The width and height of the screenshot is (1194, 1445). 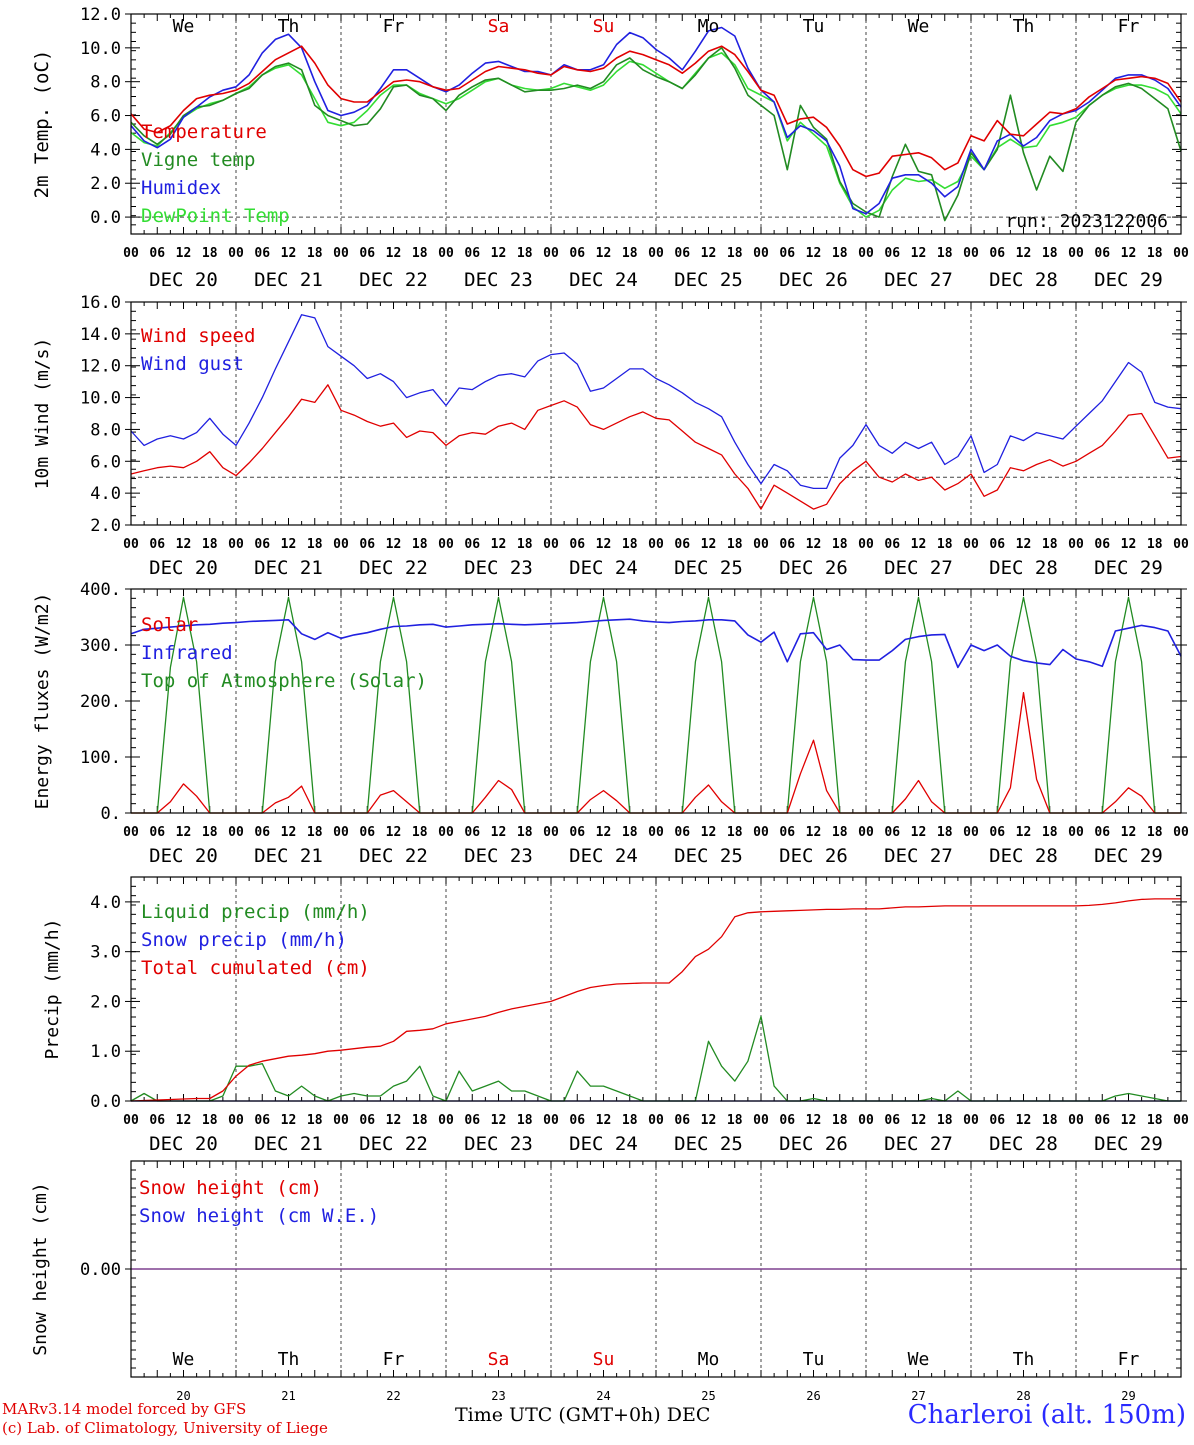 I want to click on y-tick-label: 100., so click(x=100, y=758).